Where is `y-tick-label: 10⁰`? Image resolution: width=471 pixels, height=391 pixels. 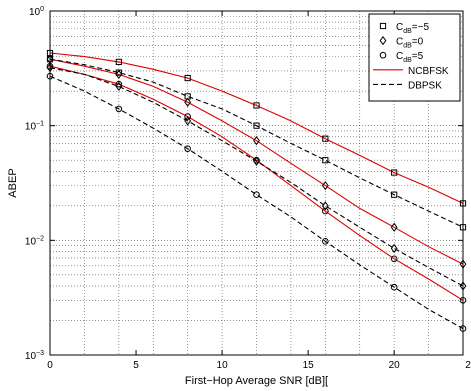
y-tick-label: 10⁰ is located at coordinates (36, 12).